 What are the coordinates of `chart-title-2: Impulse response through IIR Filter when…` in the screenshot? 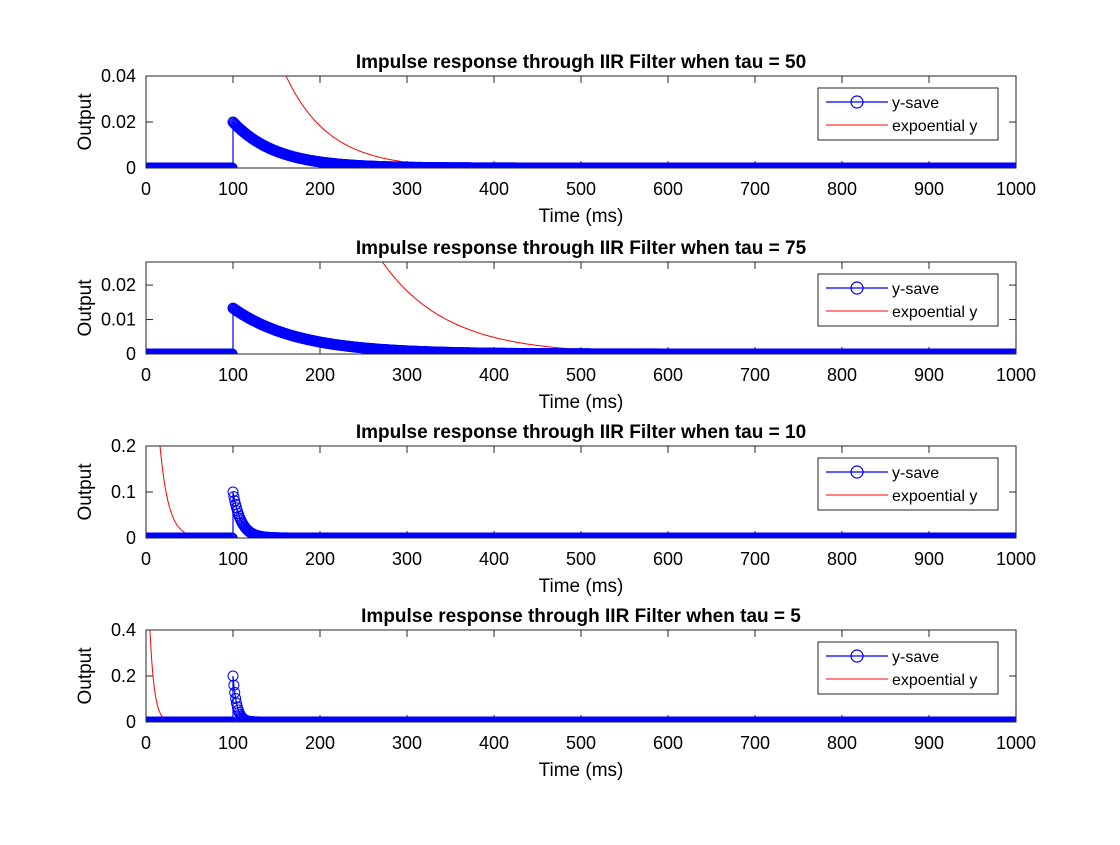 It's located at (581, 432).